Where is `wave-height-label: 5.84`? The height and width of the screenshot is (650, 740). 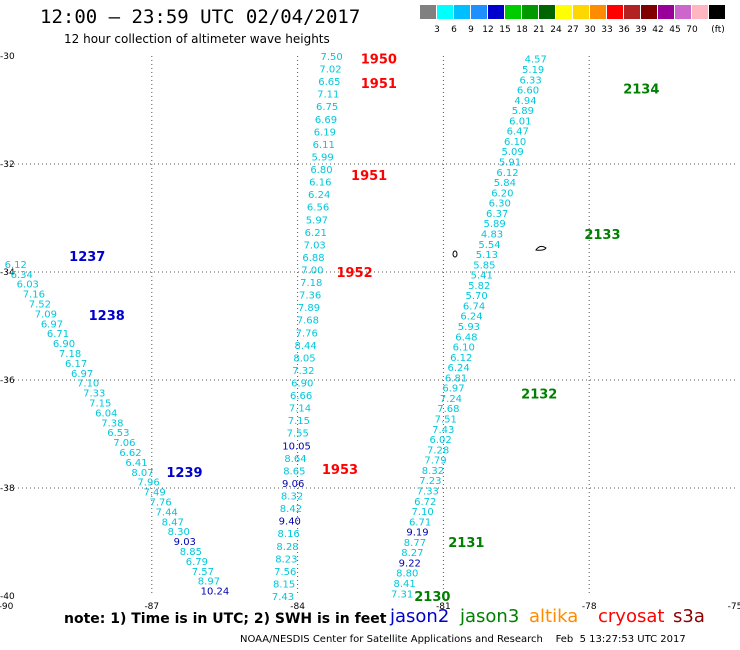
wave-height-label: 5.84 is located at coordinates (505, 183).